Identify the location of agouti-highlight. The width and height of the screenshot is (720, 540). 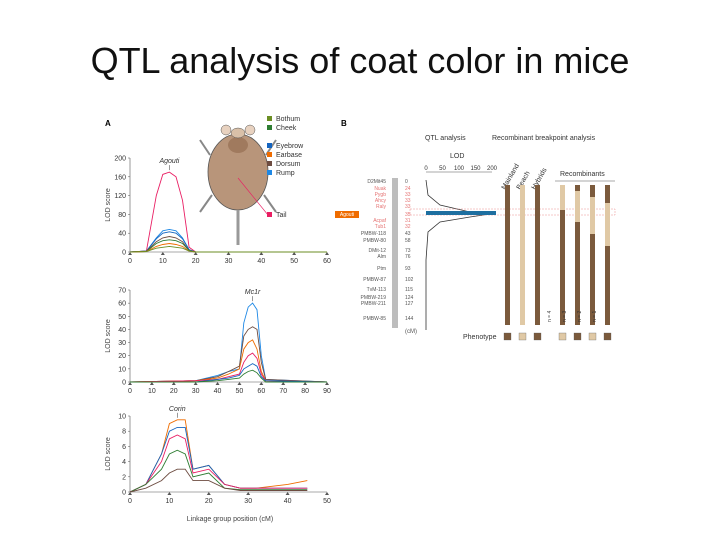
(347, 214).